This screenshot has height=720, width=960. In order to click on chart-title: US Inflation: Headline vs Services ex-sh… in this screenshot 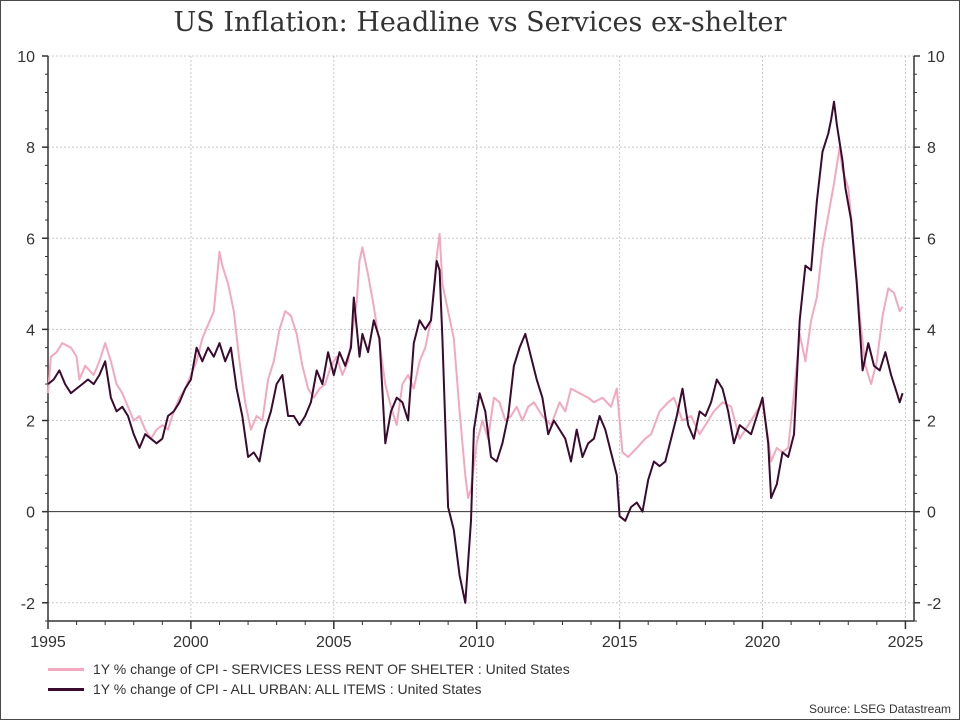, I will do `click(480, 22)`.